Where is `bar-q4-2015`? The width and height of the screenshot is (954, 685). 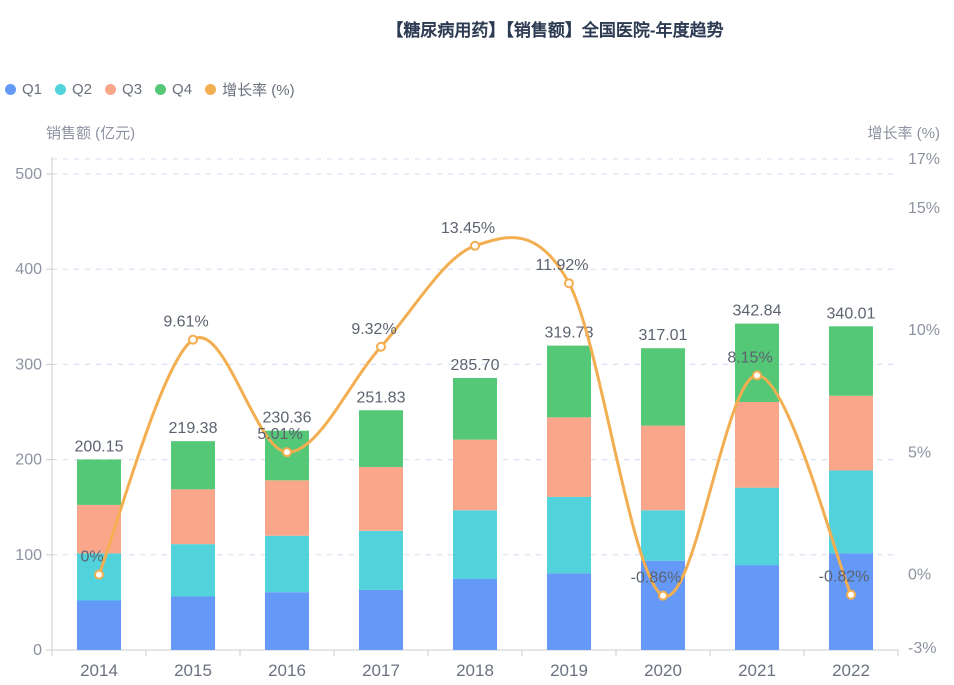
bar-q4-2015 is located at coordinates (193, 465).